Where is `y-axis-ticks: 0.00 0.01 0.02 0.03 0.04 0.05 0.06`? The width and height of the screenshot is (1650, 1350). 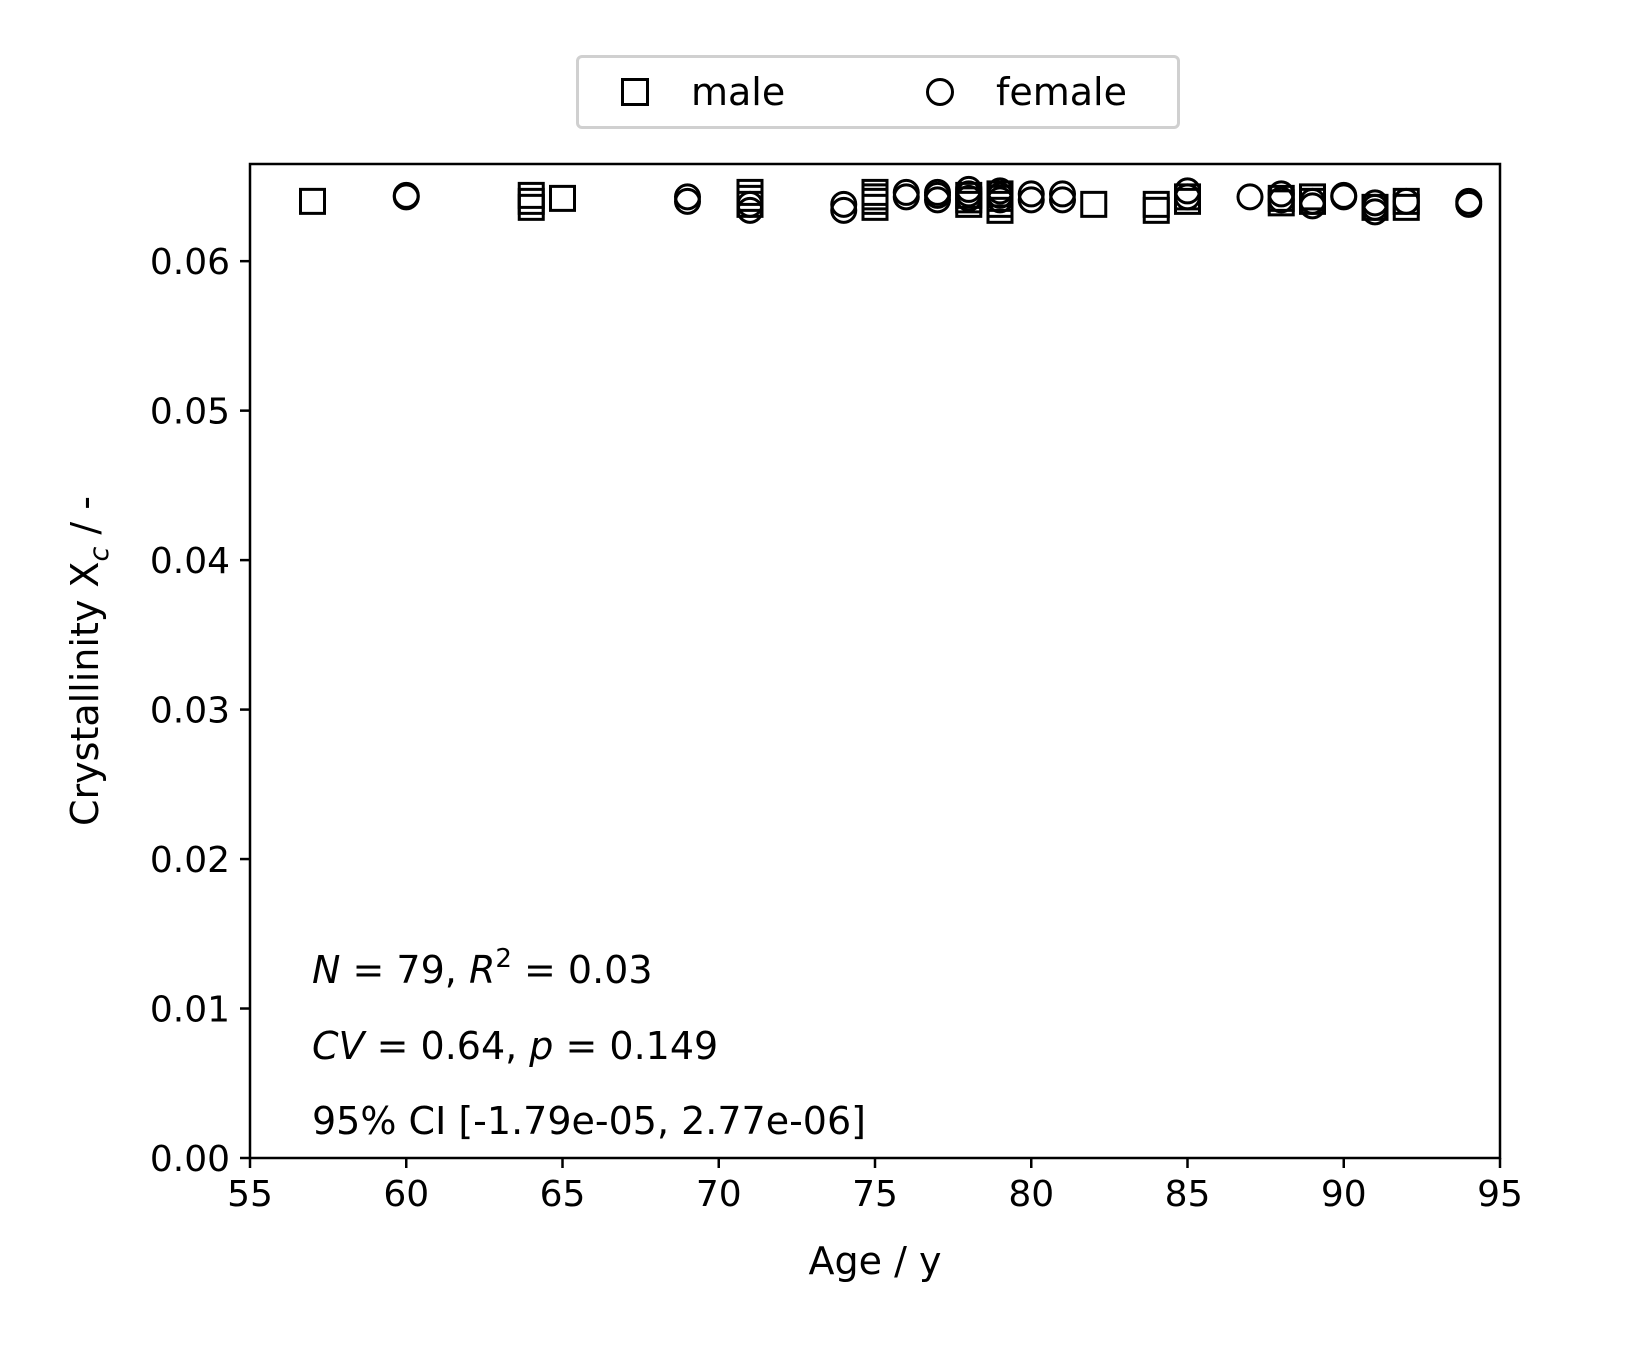 y-axis-ticks: 0.00 0.01 0.02 0.03 0.04 0.05 0.06 is located at coordinates (200, 711).